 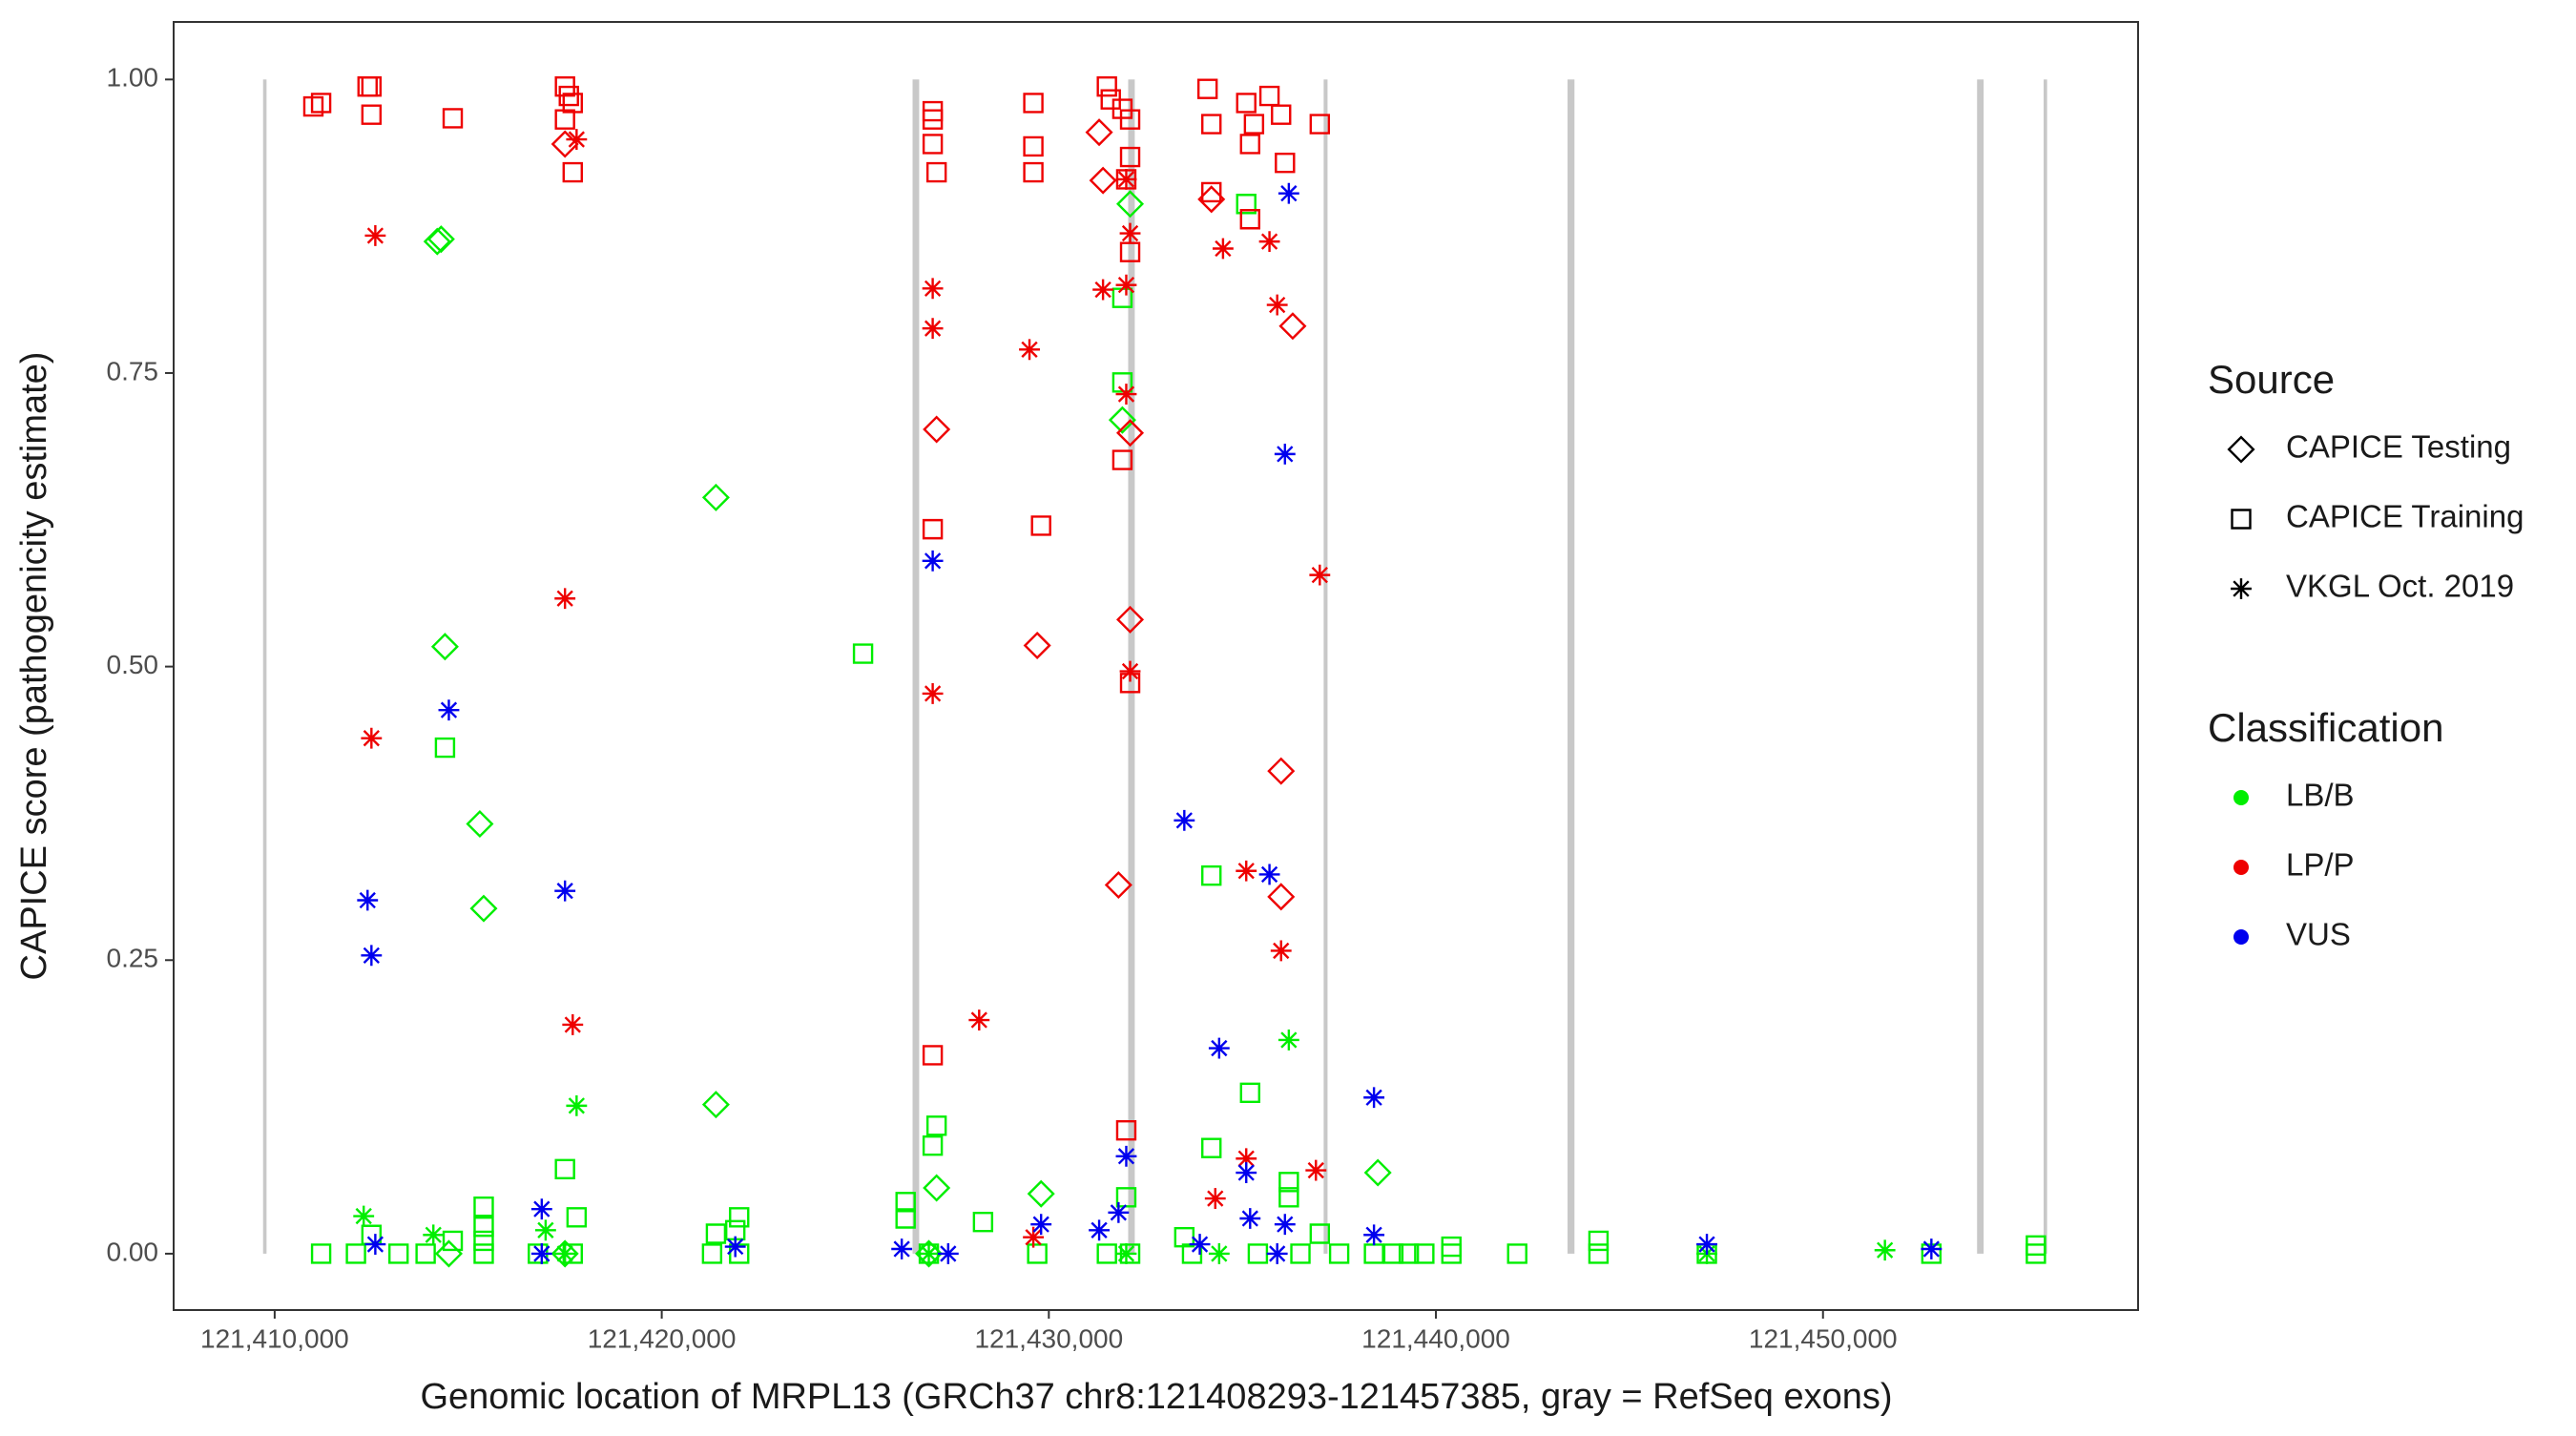 What do you see at coordinates (662, 1338) in the screenshot?
I see `x-tick-label: 121,420,000` at bounding box center [662, 1338].